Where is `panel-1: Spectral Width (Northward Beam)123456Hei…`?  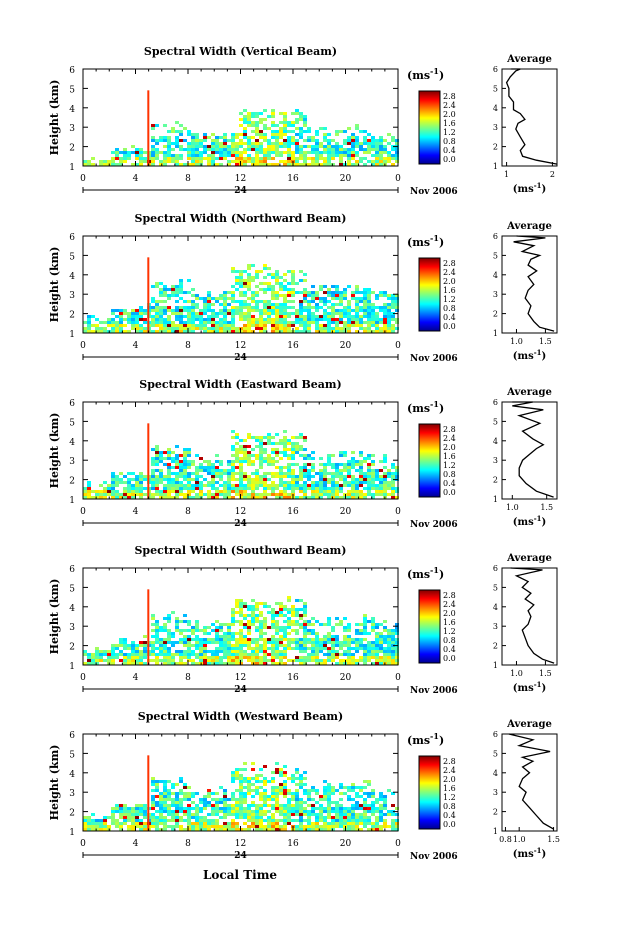
panel-1: Spectral Width (Northward Beam)123456Hei… is located at coordinates (303, 288).